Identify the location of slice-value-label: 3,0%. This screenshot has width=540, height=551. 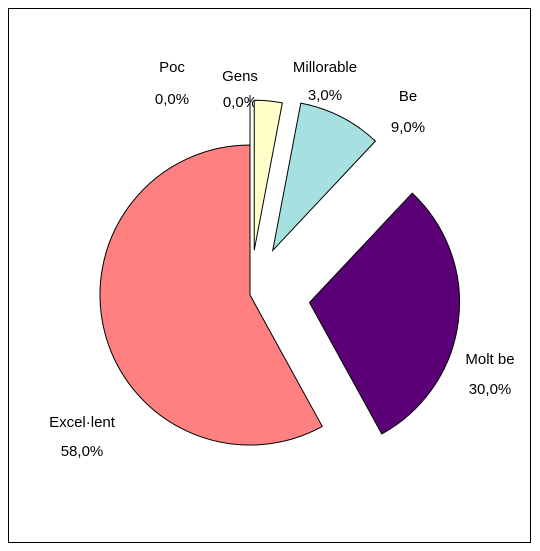
(325, 95).